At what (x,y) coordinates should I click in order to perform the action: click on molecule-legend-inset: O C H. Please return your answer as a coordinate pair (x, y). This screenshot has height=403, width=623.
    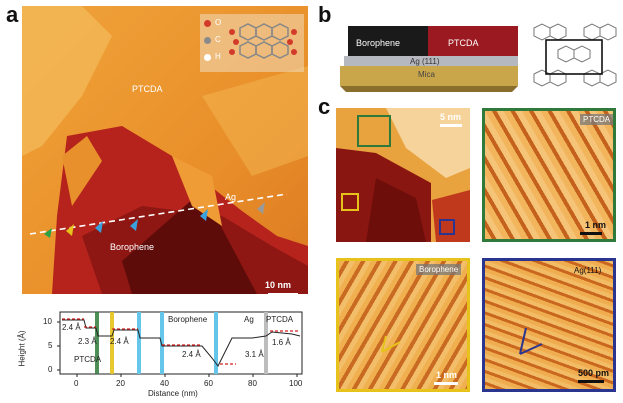
    Looking at the image, I should click on (252, 43).